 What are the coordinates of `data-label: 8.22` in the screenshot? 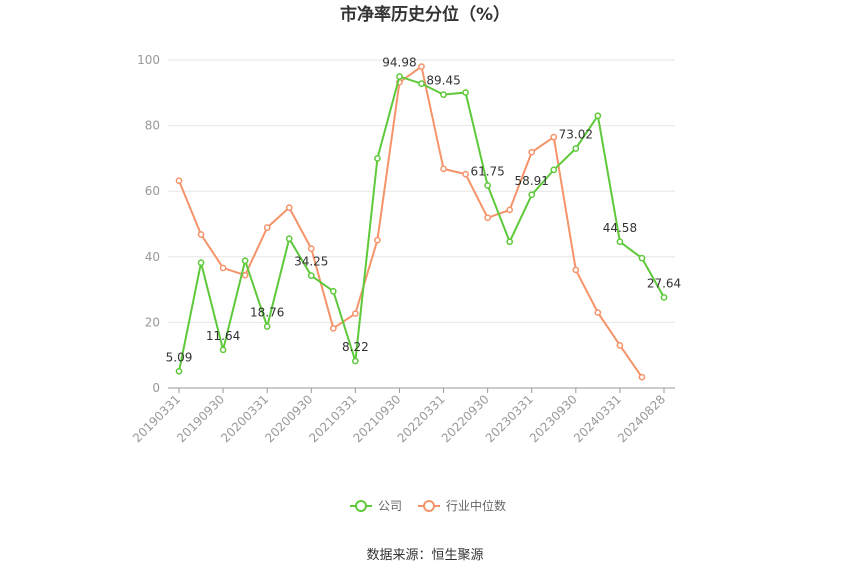 It's located at (355, 347).